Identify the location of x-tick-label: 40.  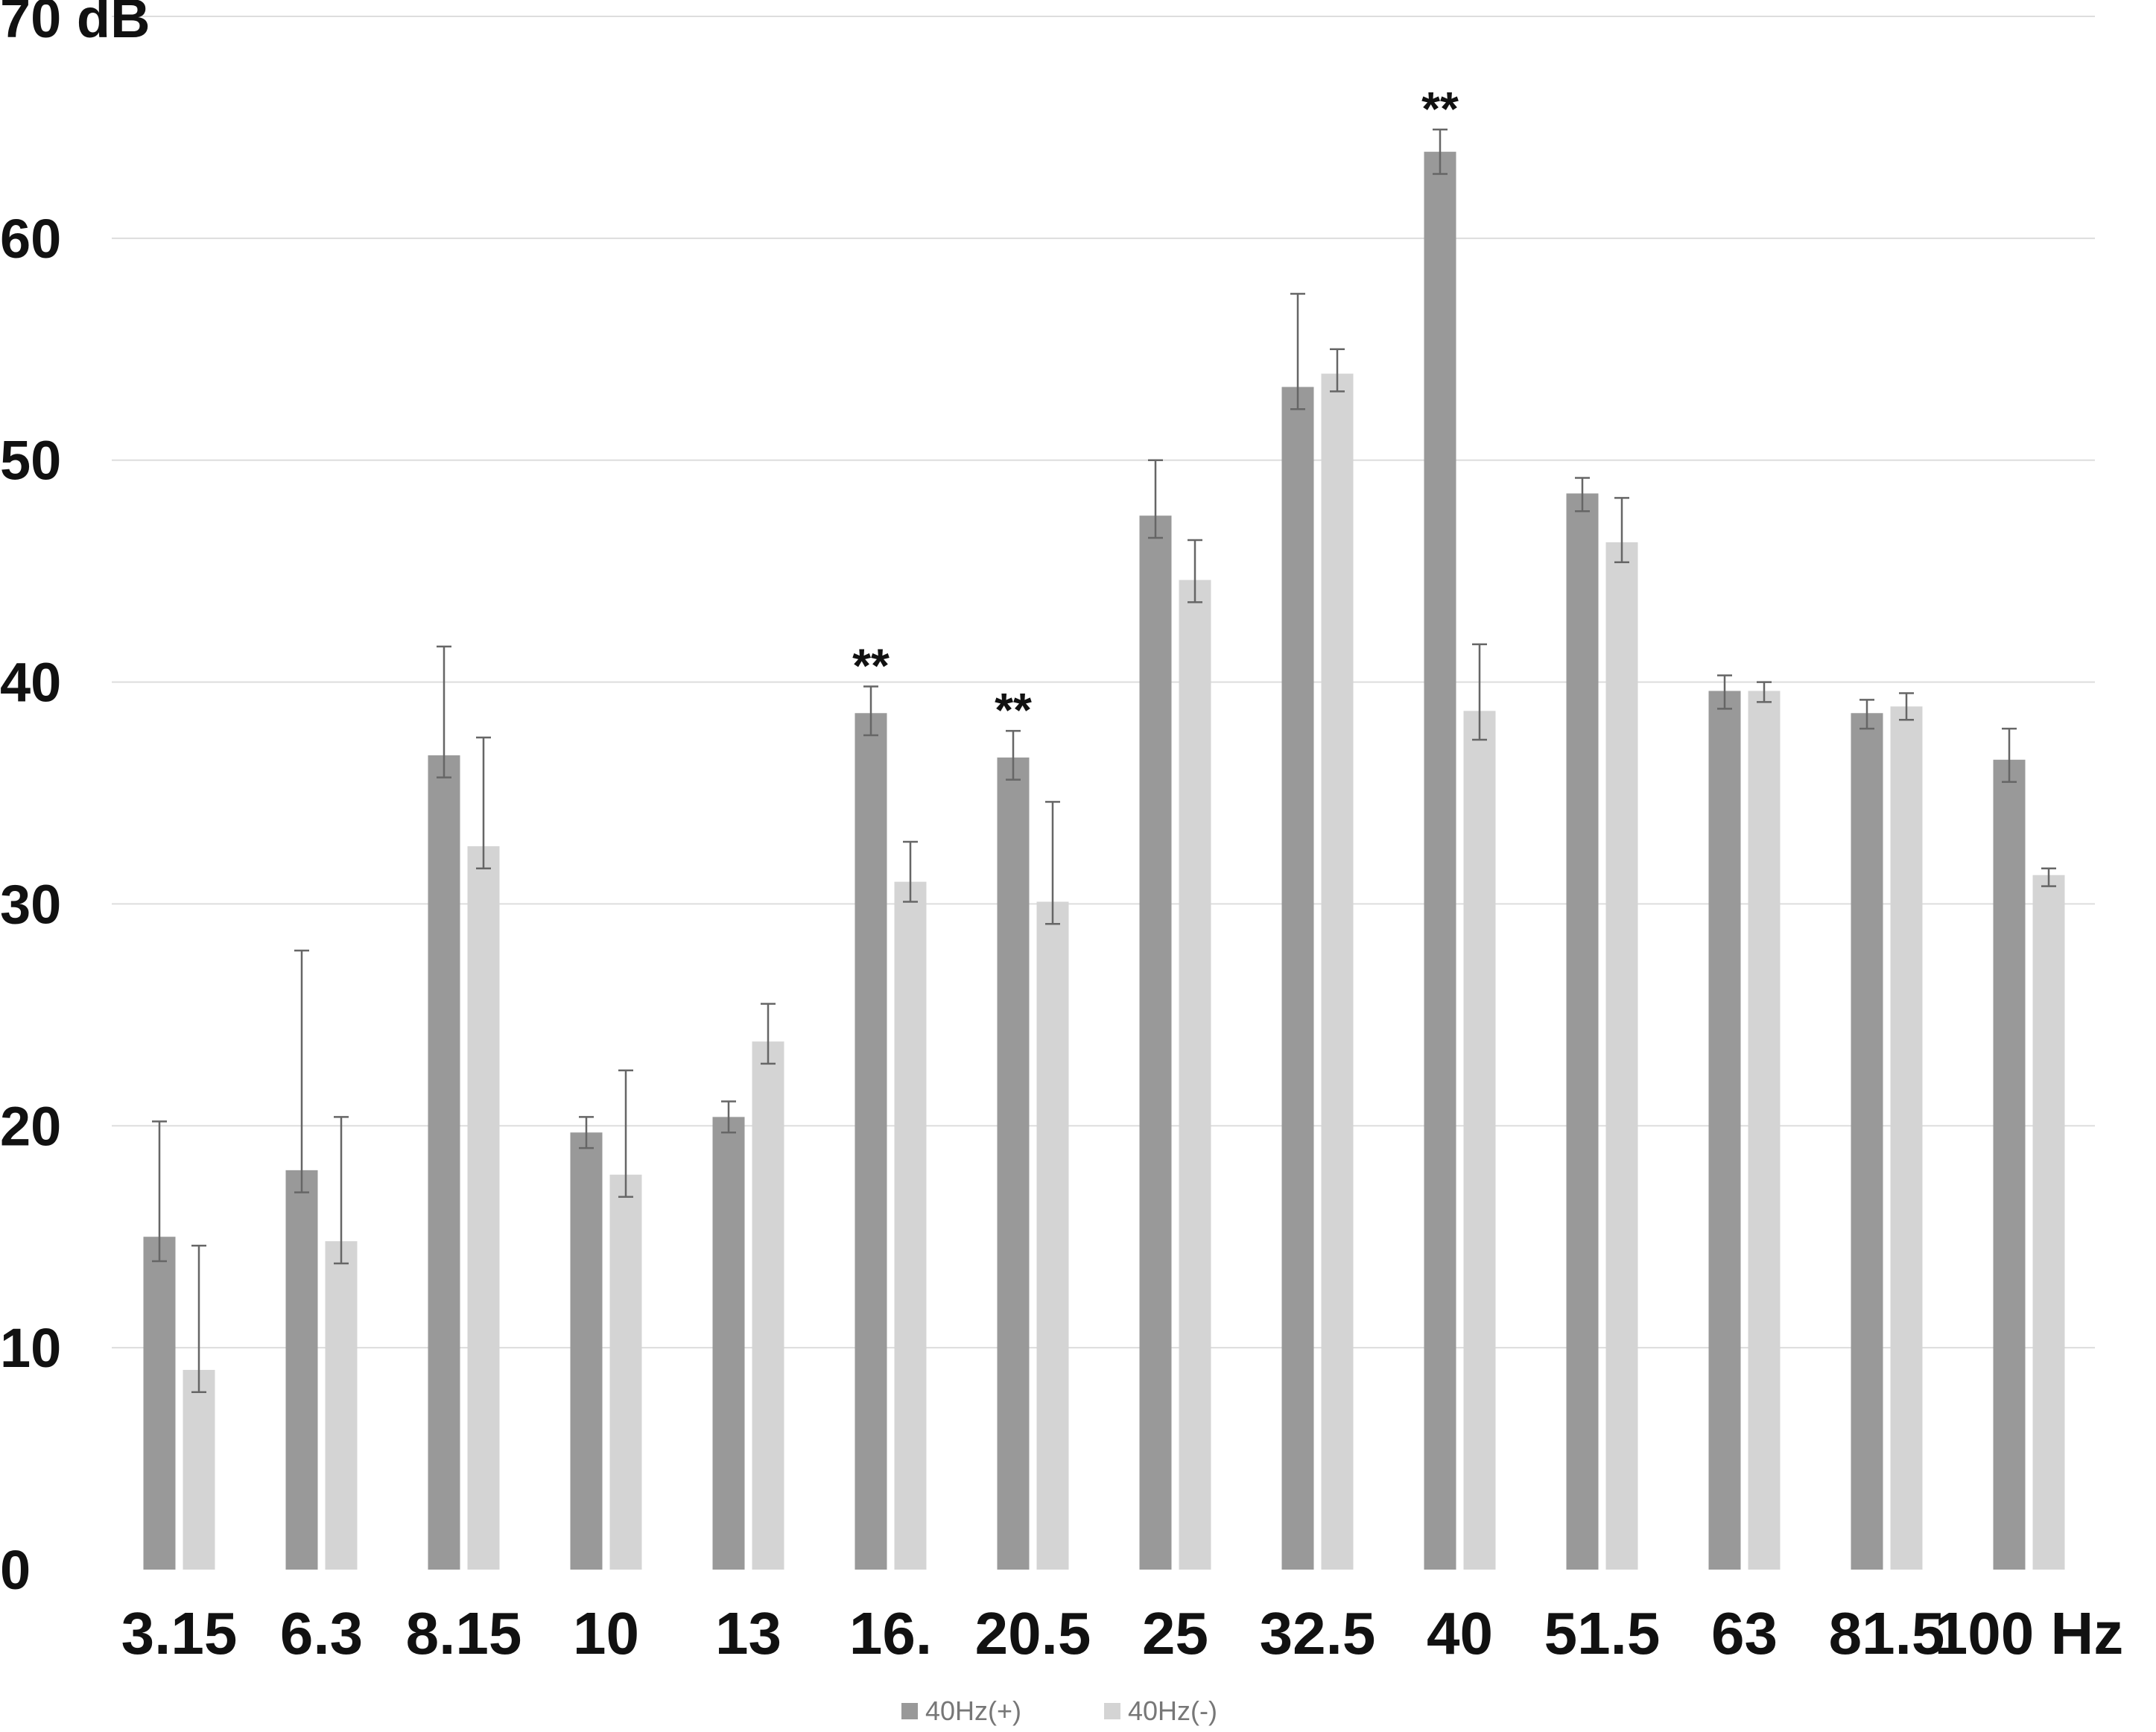
(1460, 1633).